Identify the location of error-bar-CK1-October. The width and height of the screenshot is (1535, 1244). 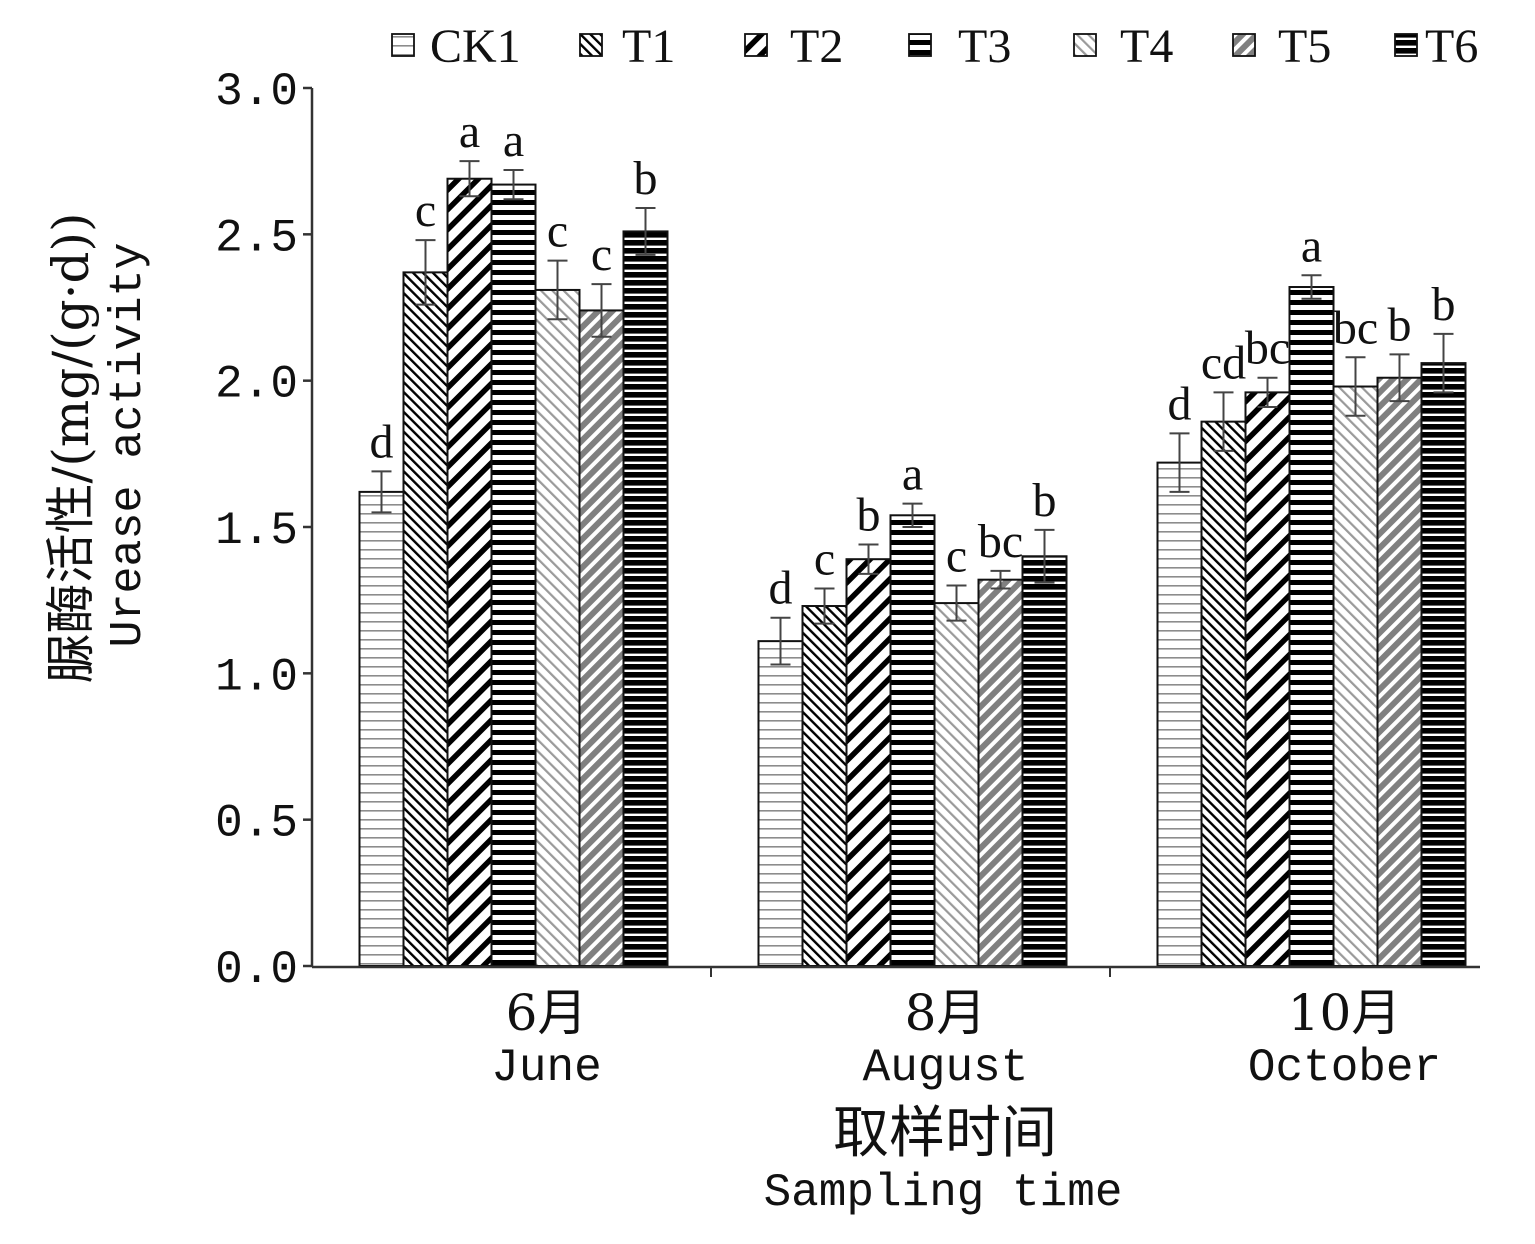
(1179, 462).